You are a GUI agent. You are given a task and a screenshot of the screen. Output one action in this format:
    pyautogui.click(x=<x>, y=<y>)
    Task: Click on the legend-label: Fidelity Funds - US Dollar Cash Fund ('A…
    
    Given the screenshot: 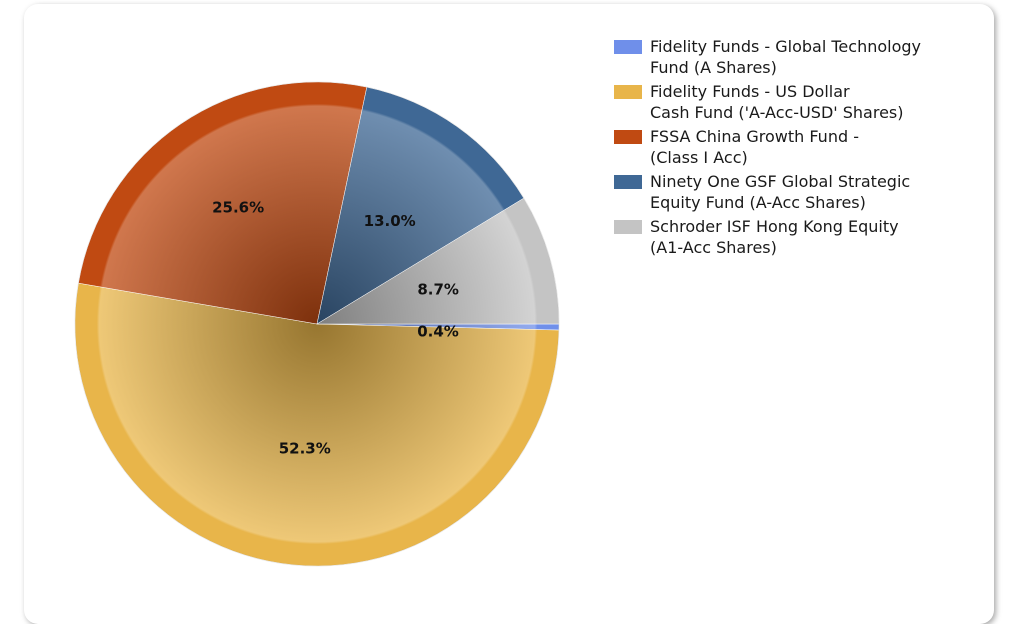 What is the action you would take?
    pyautogui.click(x=777, y=102)
    